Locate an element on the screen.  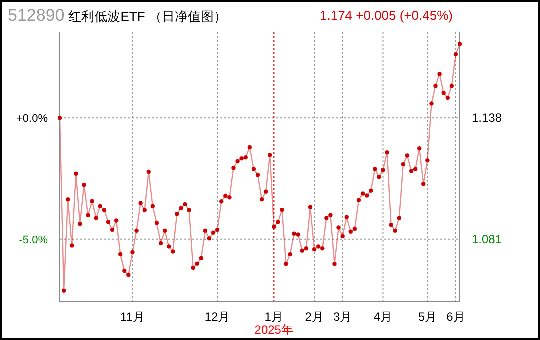
chart-subtitle: 1.174 +0.005 (+0.45%) is located at coordinates (386, 15).